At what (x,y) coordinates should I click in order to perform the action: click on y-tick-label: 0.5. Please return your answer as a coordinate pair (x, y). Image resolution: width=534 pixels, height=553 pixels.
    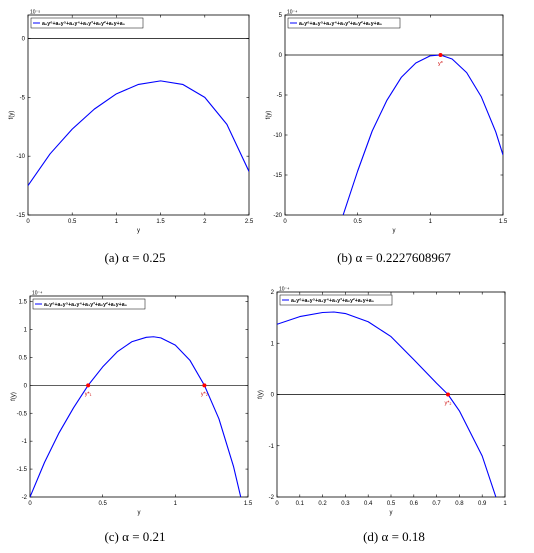
    Looking at the image, I should click on (23, 358).